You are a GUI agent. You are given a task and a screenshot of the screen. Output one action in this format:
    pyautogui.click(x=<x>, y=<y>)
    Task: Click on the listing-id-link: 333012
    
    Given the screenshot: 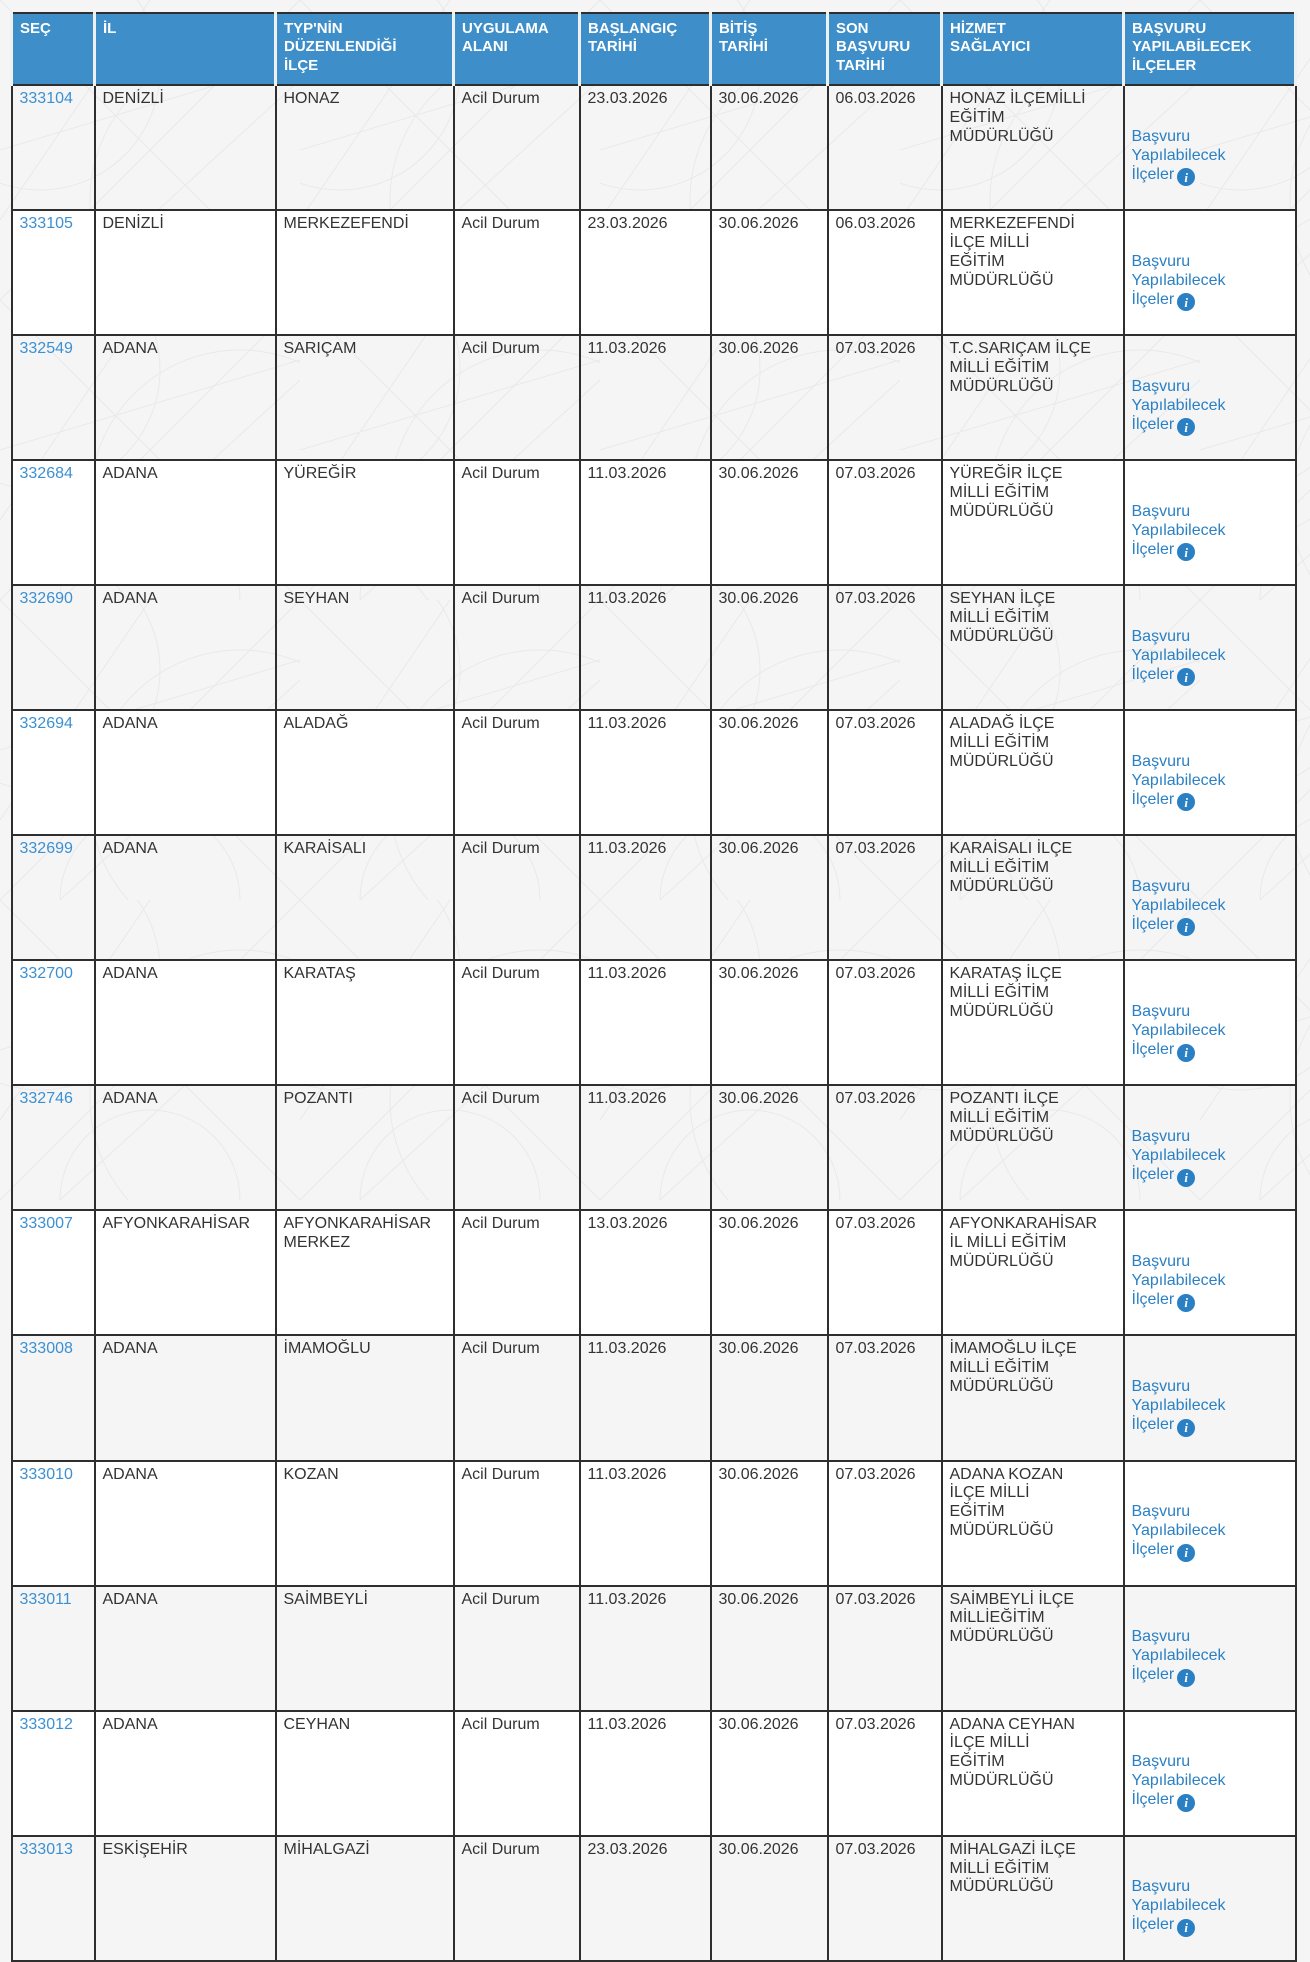 What is the action you would take?
    pyautogui.click(x=46, y=1724)
    